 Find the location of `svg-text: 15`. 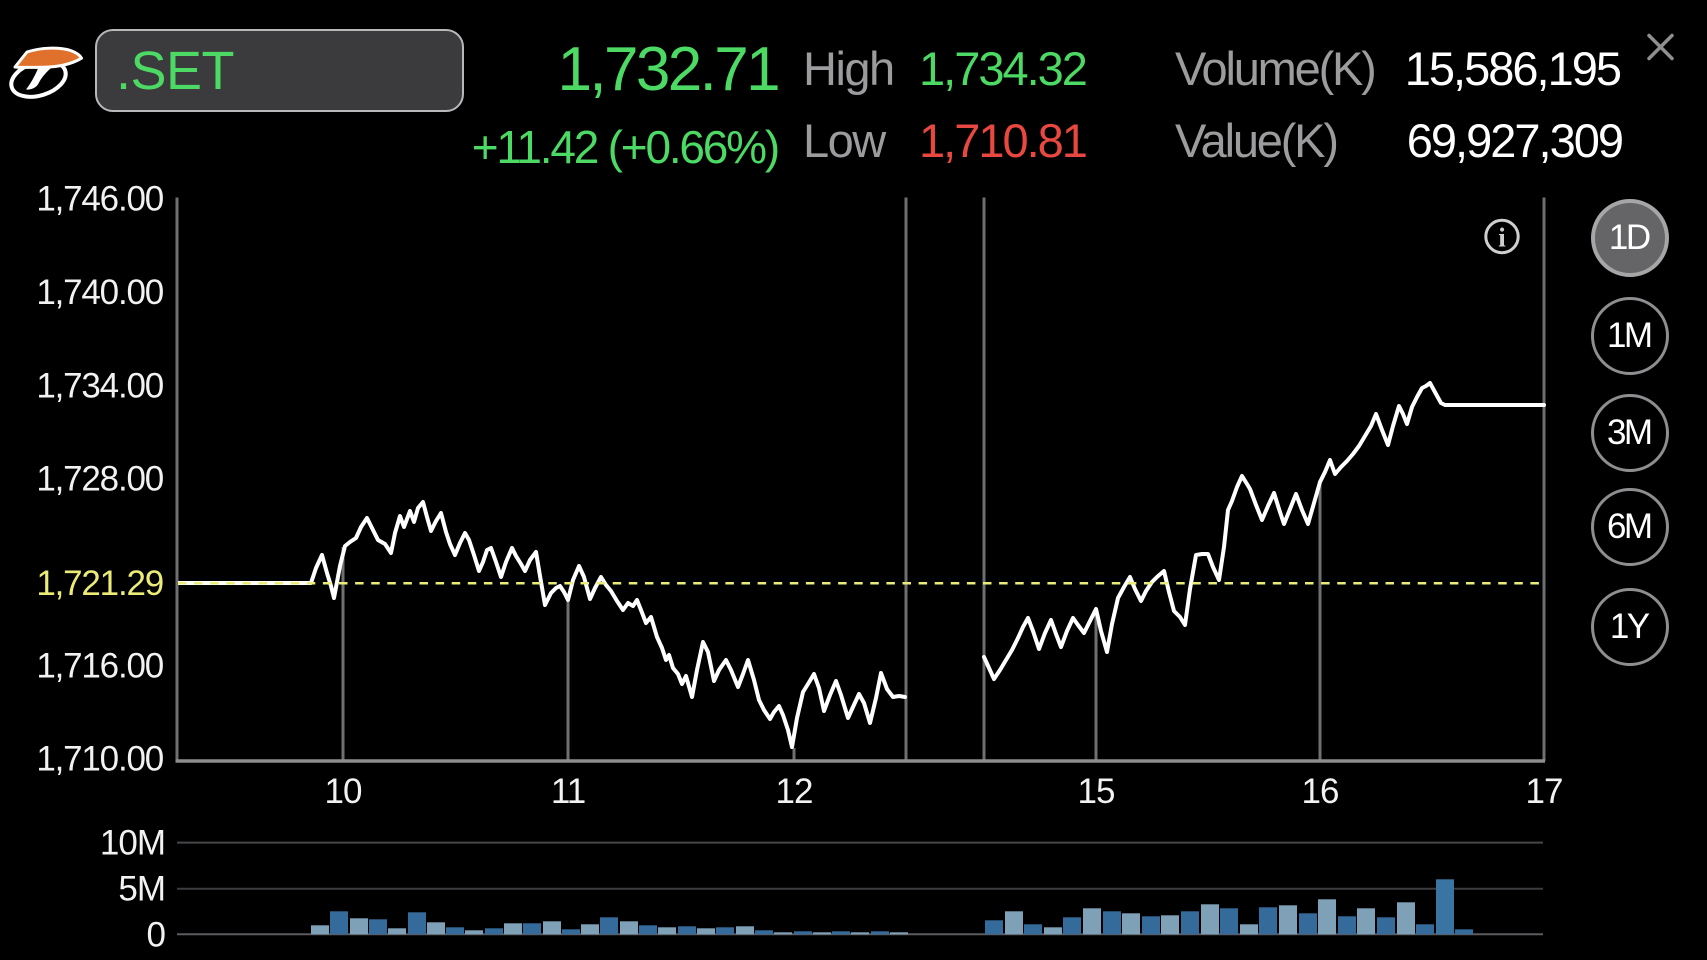

svg-text: 15 is located at coordinates (1096, 791).